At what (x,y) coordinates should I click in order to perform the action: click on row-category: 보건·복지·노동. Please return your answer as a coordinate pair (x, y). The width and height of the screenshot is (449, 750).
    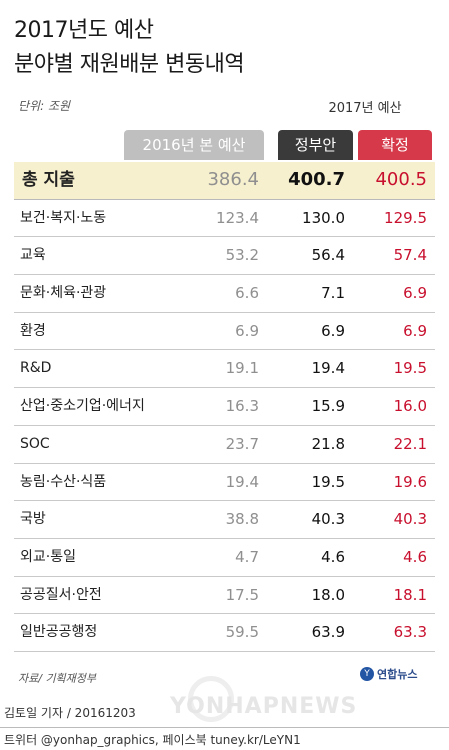
    Looking at the image, I should click on (63, 217).